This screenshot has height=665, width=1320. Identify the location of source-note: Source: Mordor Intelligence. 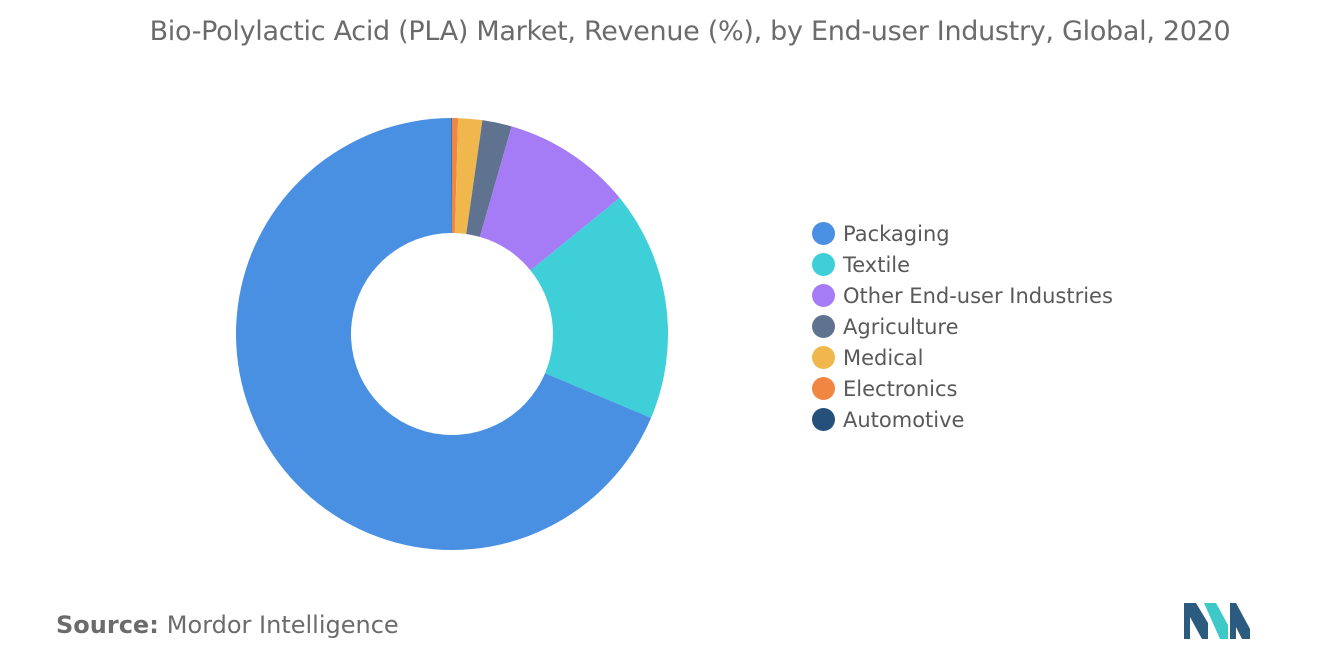
(227, 625).